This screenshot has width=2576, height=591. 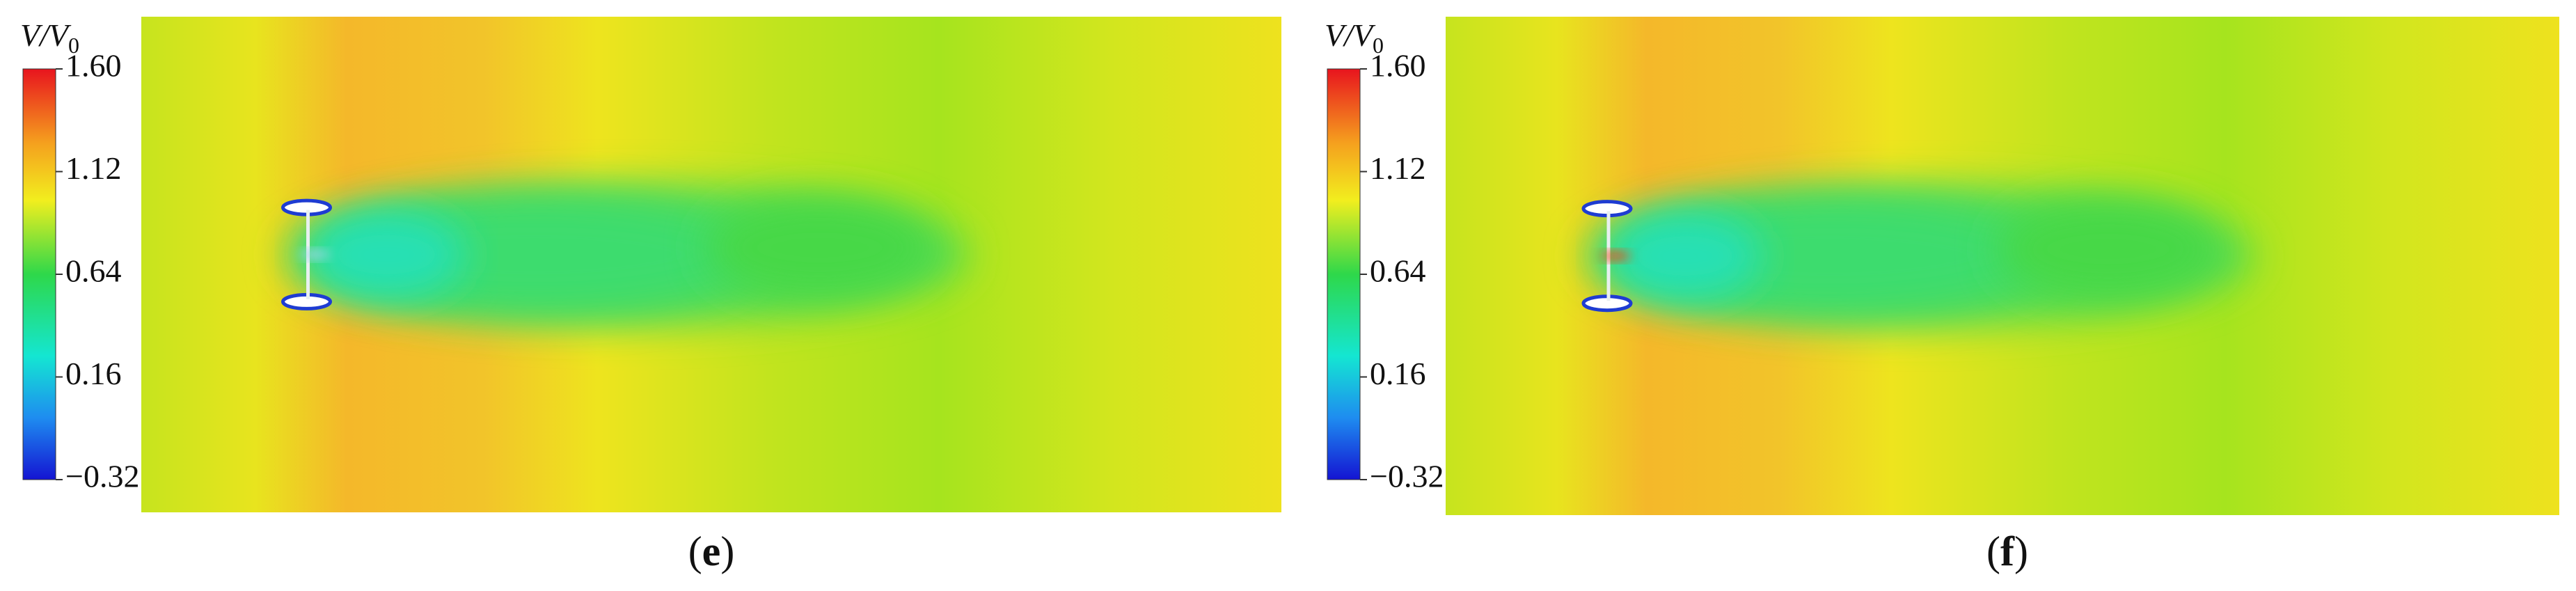 I want to click on panel-label: (e), so click(x=711, y=551).